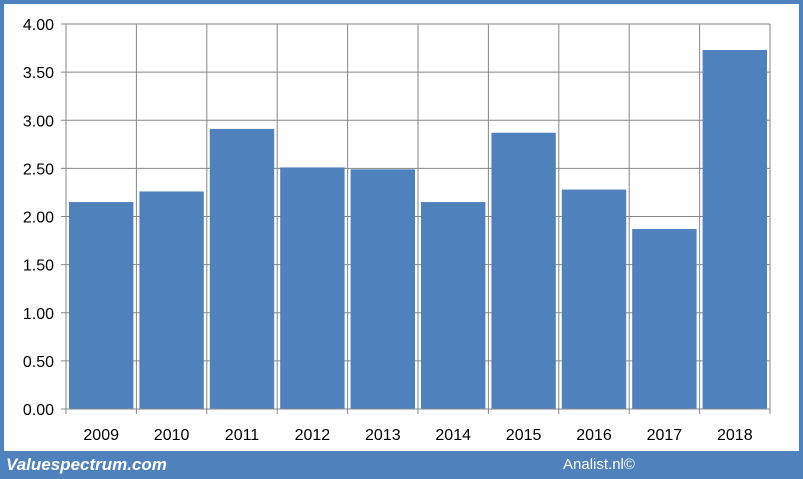  Describe the element at coordinates (401, 465) in the screenshot. I see `footer: Valuespectrum.com Analist.nl©` at that location.